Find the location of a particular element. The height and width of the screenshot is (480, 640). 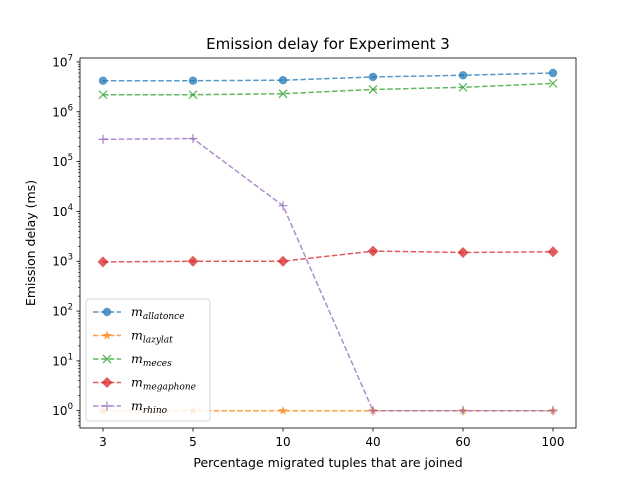

y-axis-label: Emission delay (ms) is located at coordinates (30, 243).